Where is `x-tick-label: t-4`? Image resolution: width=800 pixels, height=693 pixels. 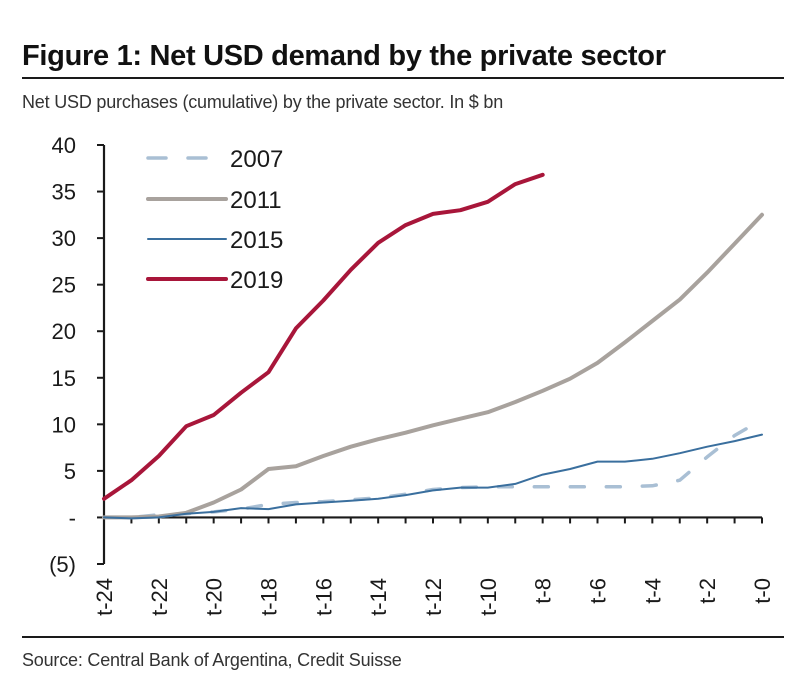
x-tick-label: t-4 is located at coordinates (652, 591).